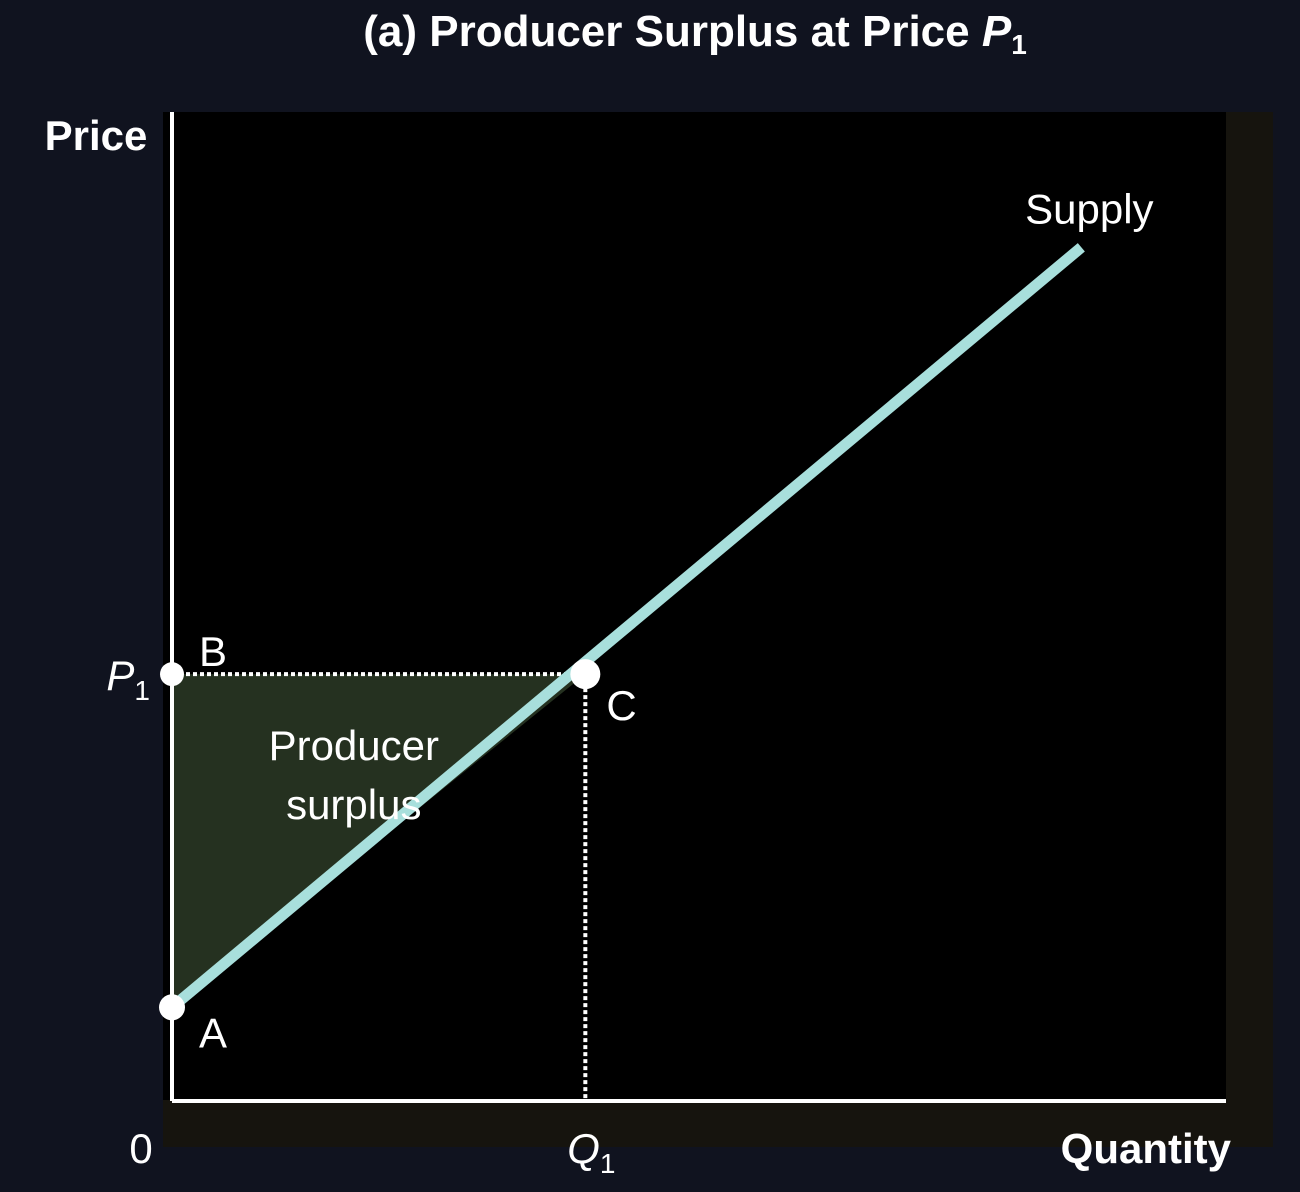  Describe the element at coordinates (213, 651) in the screenshot. I see `point-b-label: B` at that location.